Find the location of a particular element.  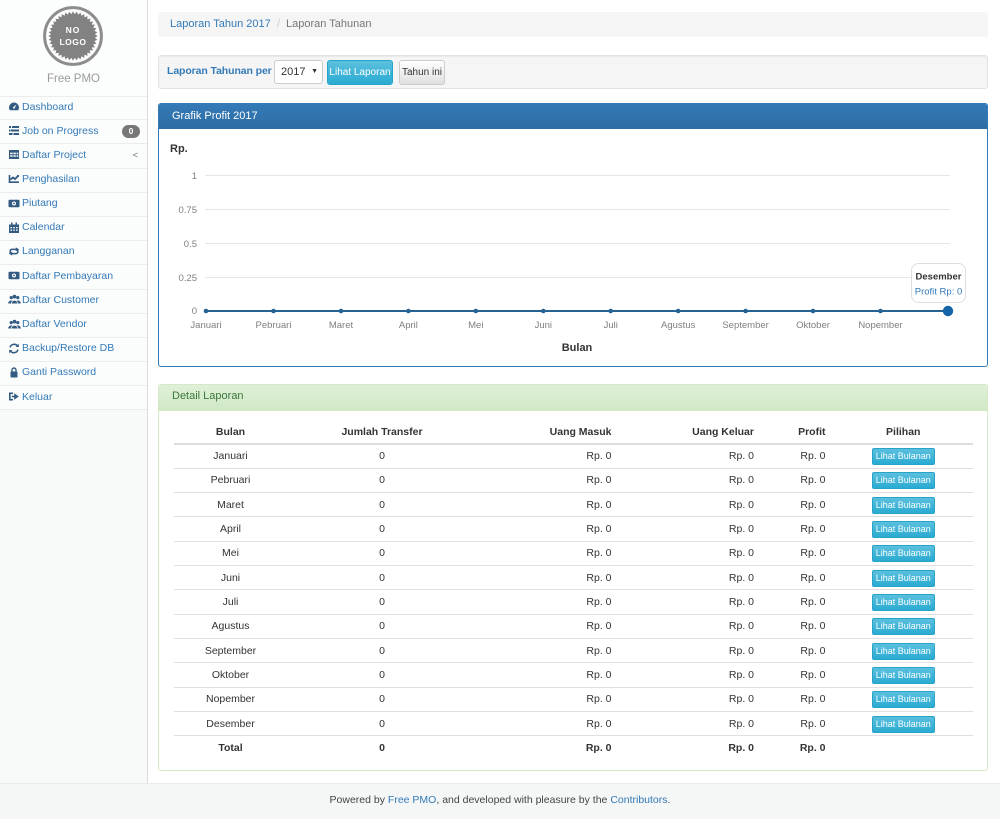

svg-text: Agustus is located at coordinates (678, 325).